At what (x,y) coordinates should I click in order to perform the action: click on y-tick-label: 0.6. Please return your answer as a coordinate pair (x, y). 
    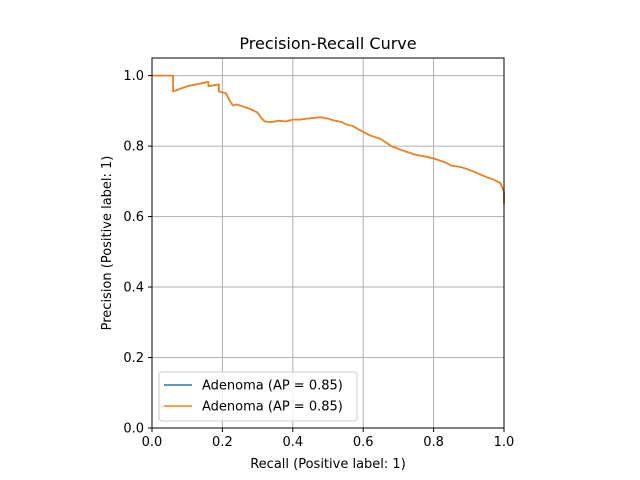
    Looking at the image, I should click on (133, 217).